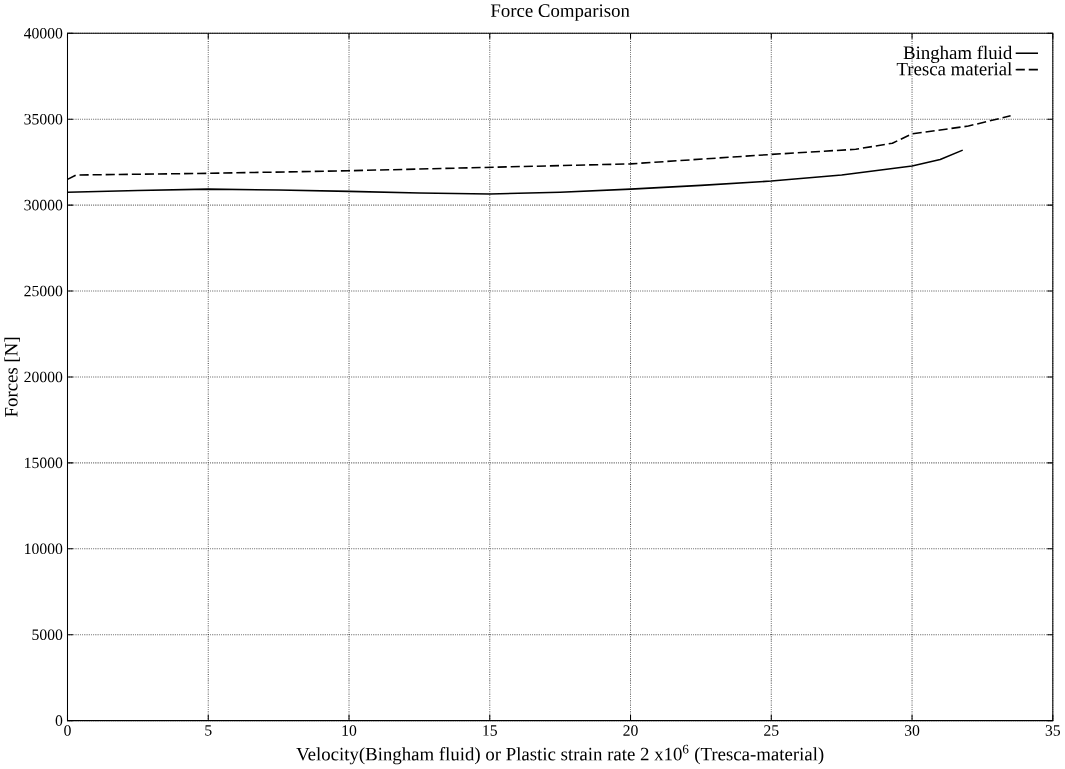  I want to click on y-tick-label: 15000, so click(44, 463).